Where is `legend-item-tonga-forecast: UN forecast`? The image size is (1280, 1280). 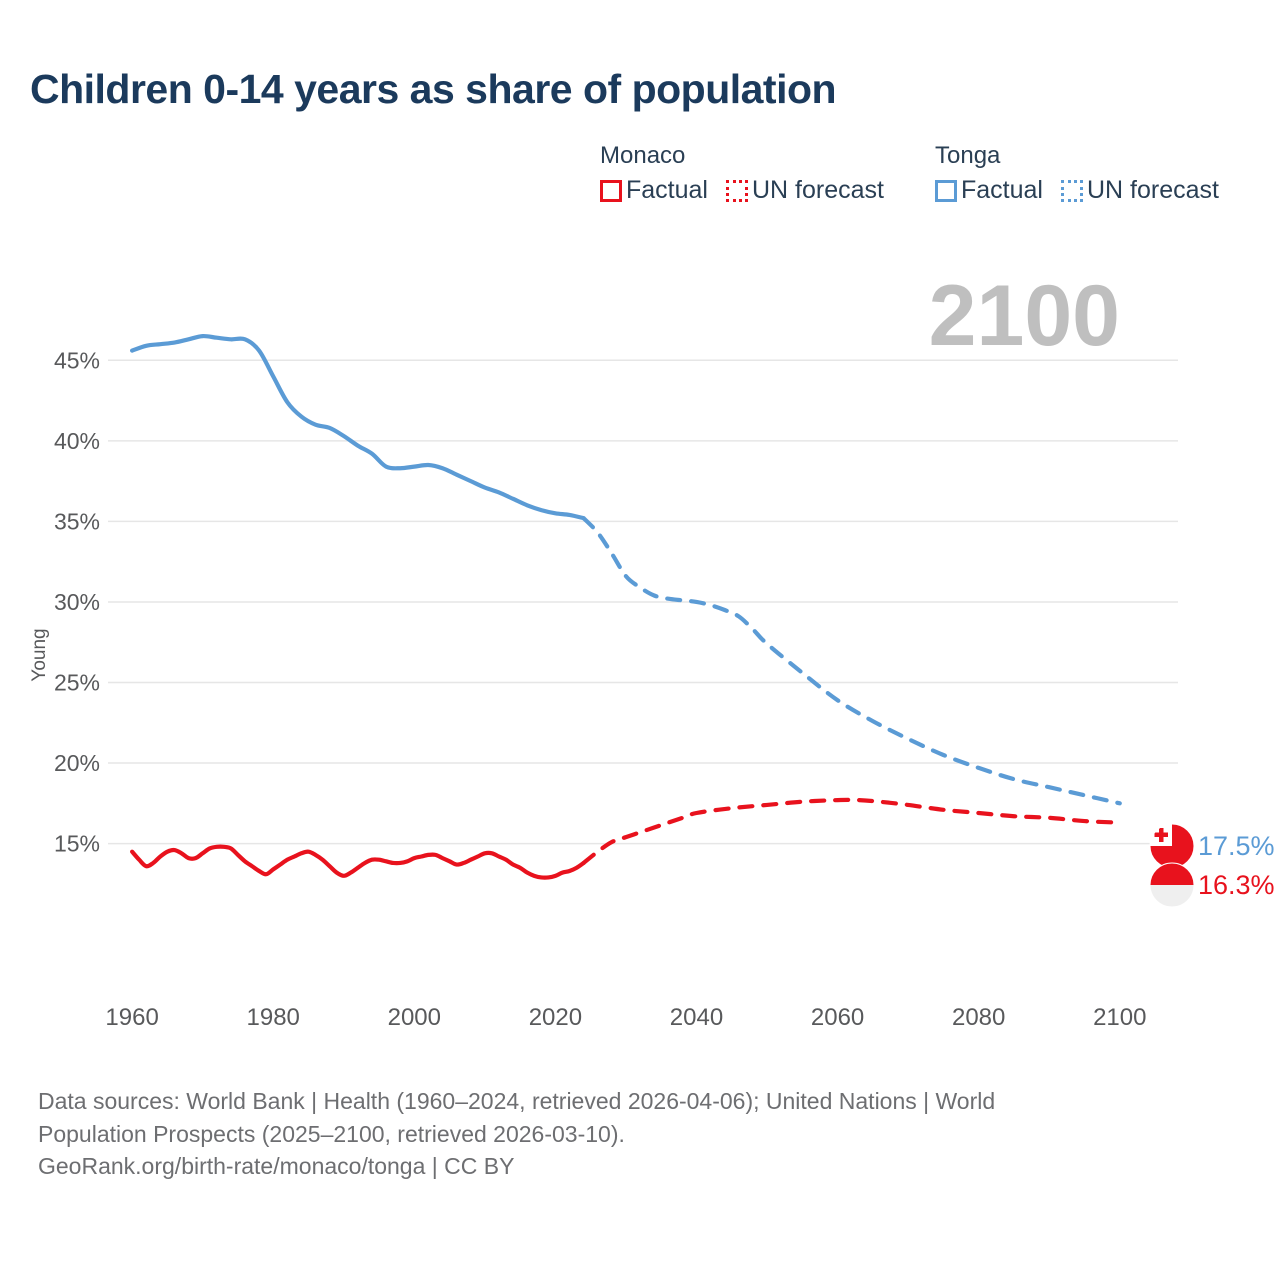 legend-item-tonga-forecast: UN forecast is located at coordinates (1139, 190).